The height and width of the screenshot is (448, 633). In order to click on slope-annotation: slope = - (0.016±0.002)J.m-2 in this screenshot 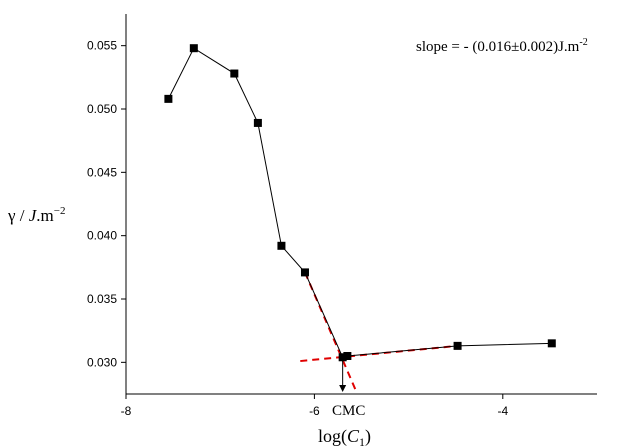, I will do `click(502, 46)`.